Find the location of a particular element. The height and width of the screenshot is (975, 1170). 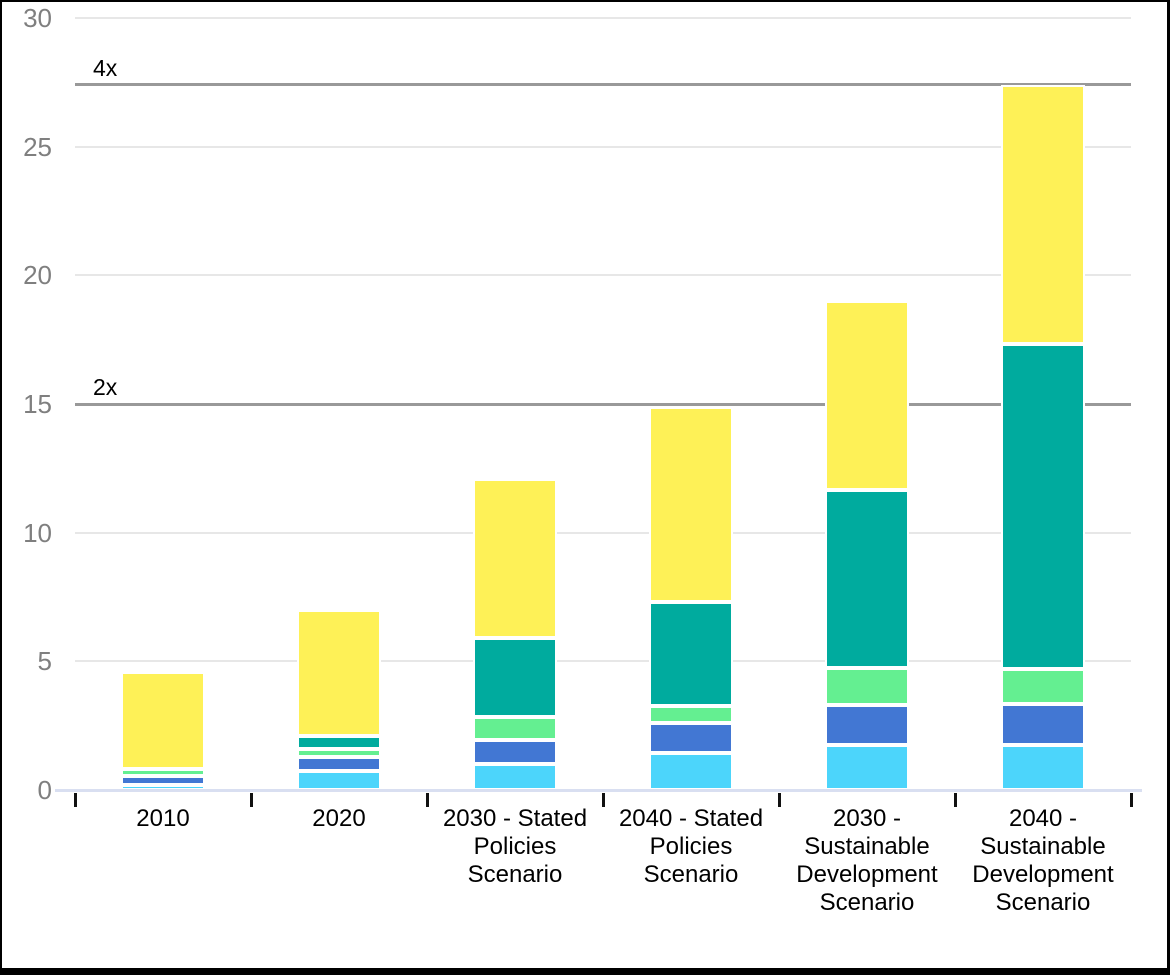

x-axis-category-label-2030: 2030 - Stated Policies Scenario is located at coordinates (515, 846).